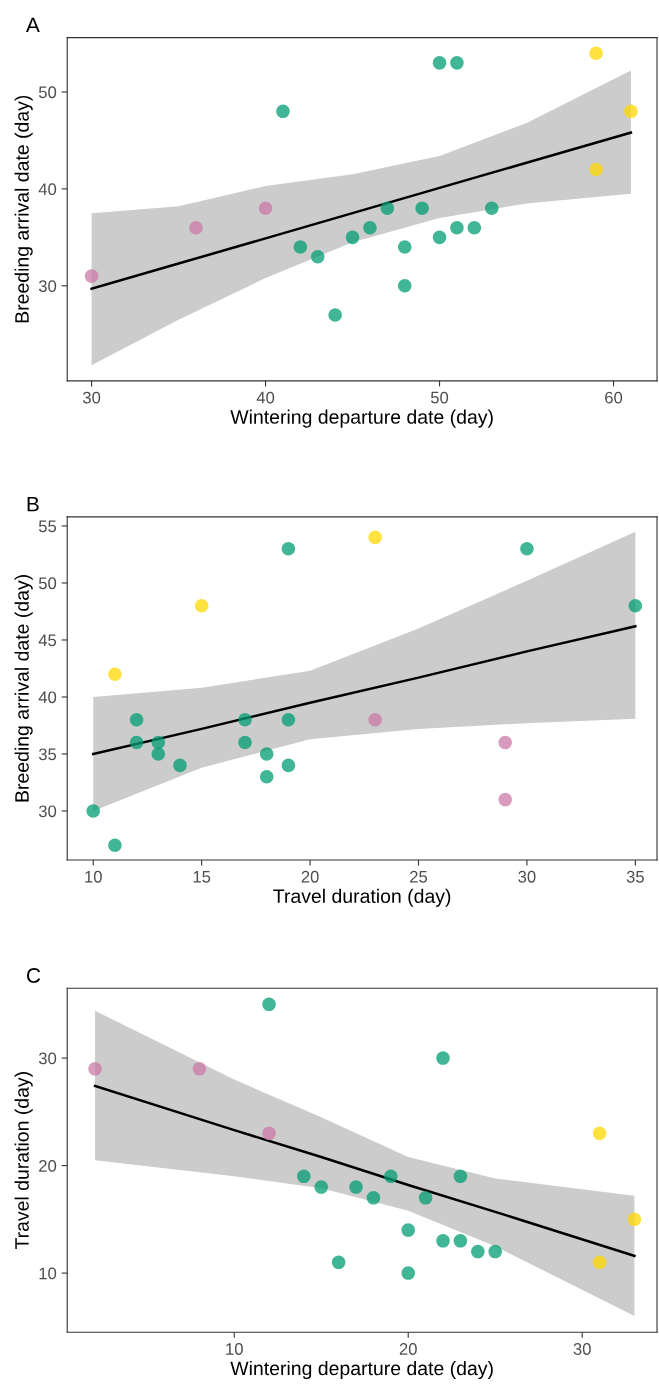 This screenshot has height=1395, width=659. What do you see at coordinates (439, 397) in the screenshot?
I see `x-tick-label: 50` at bounding box center [439, 397].